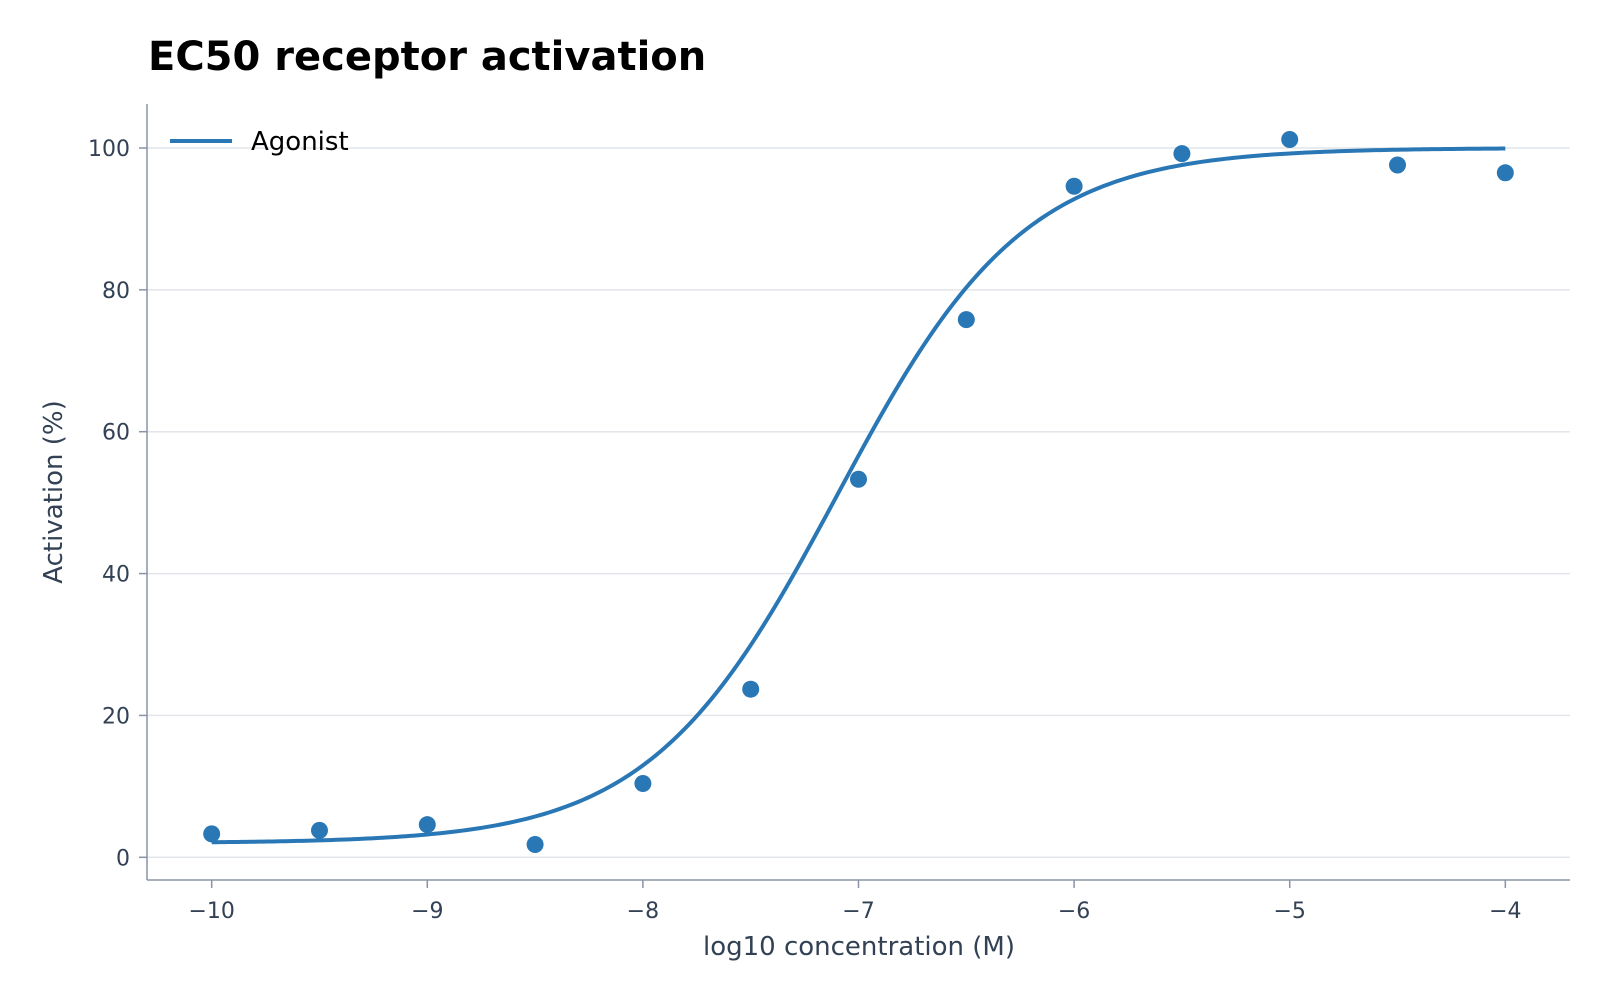  I want to click on y-tick-label: 60, so click(116, 433).